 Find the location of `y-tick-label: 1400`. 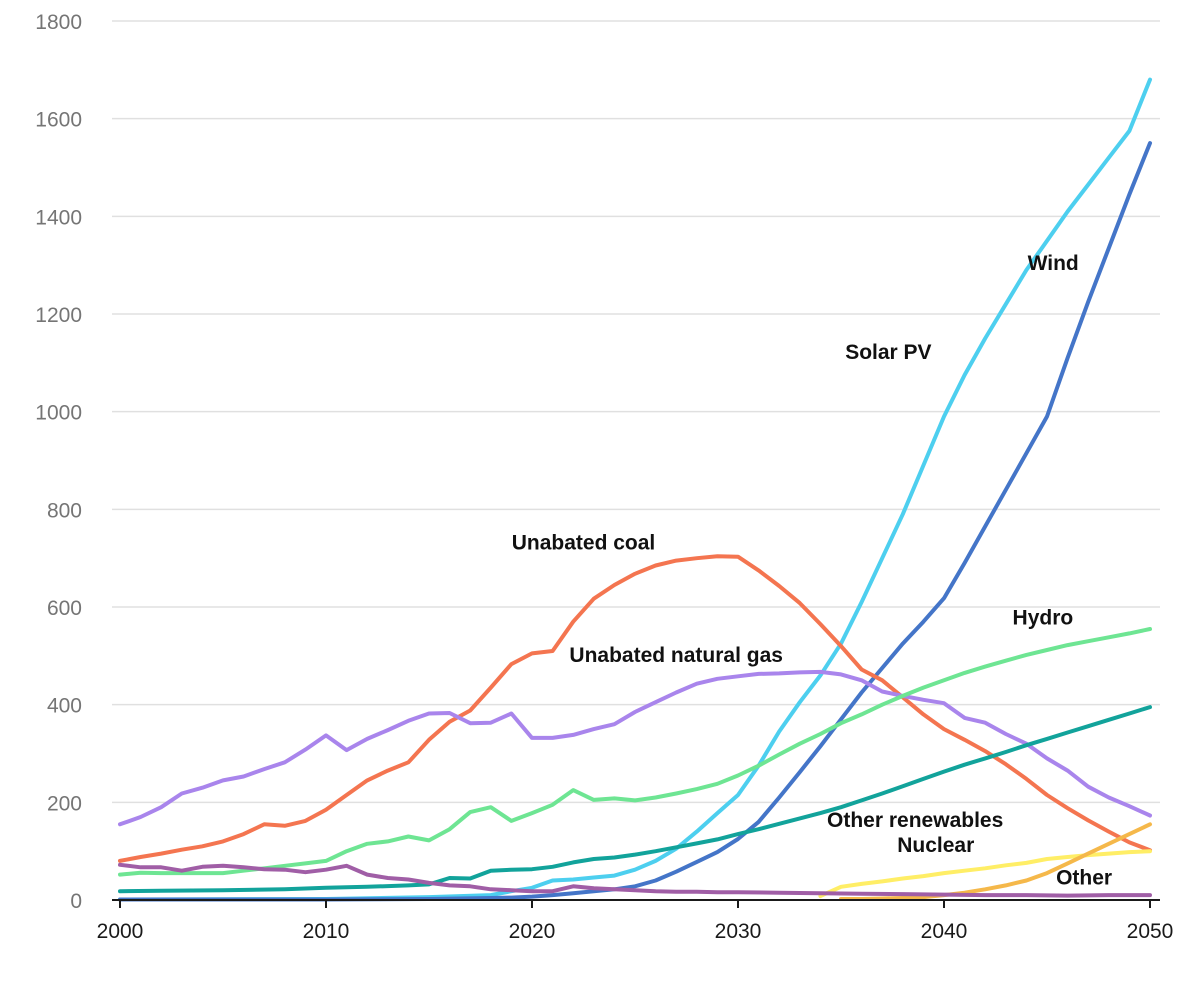

y-tick-label: 1400 is located at coordinates (58, 217).